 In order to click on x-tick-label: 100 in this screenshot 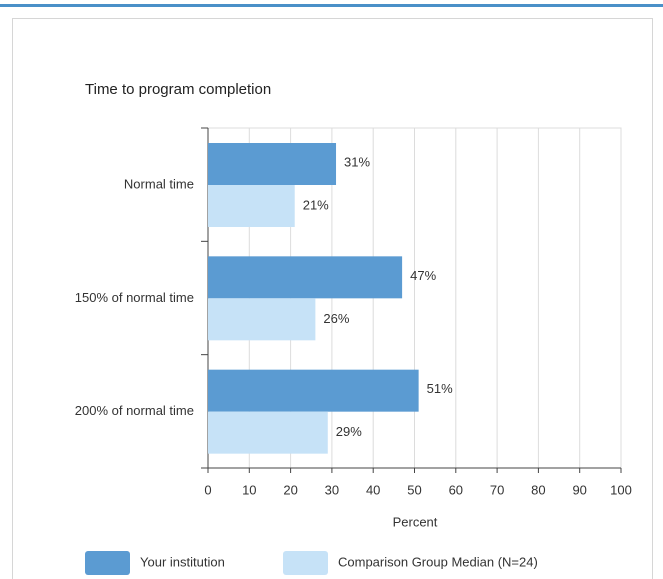, I will do `click(621, 489)`.